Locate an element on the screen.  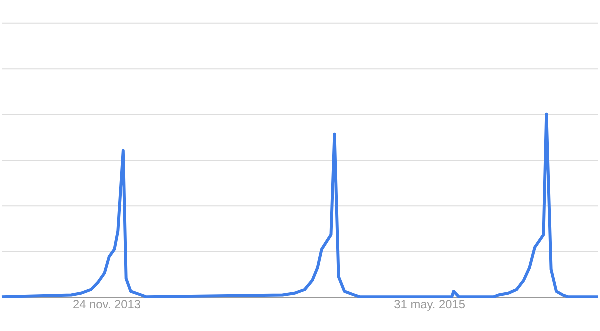
x-tick-label: 31 may. 2015 is located at coordinates (430, 304).